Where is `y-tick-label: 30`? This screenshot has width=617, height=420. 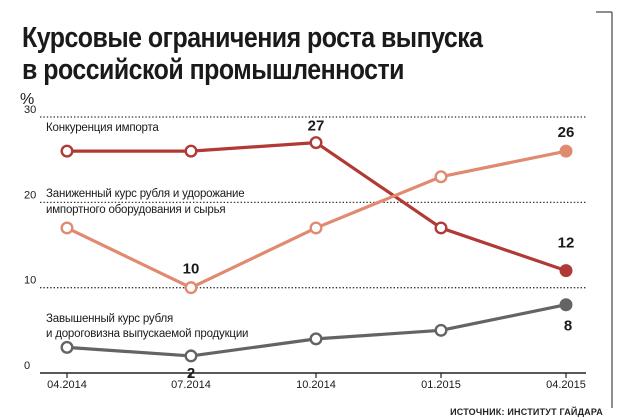
y-tick-label: 30 is located at coordinates (30, 110).